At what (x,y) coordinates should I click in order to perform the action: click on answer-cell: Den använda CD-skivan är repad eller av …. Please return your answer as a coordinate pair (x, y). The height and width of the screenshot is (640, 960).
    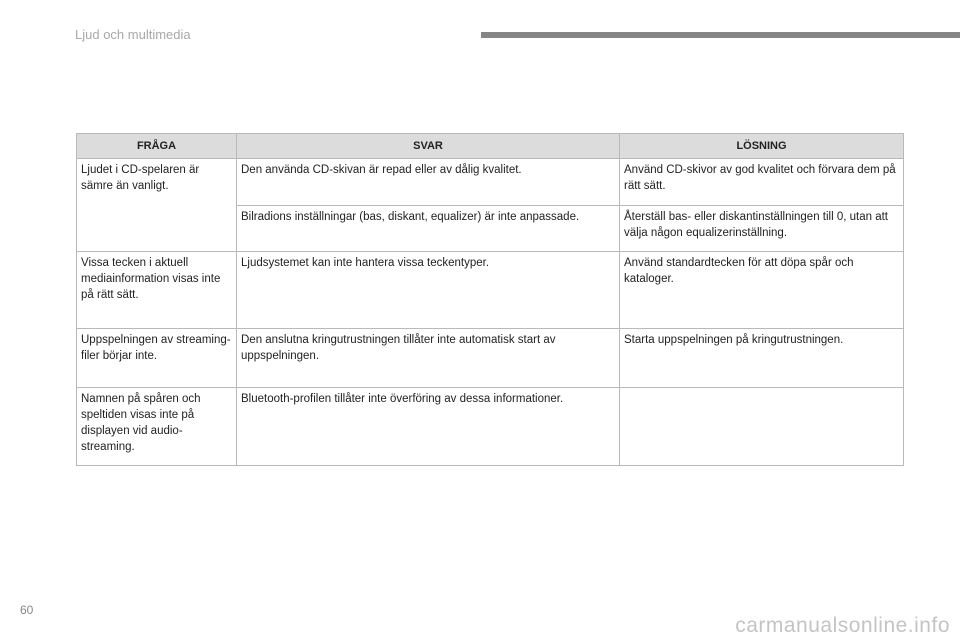
    Looking at the image, I should click on (428, 182).